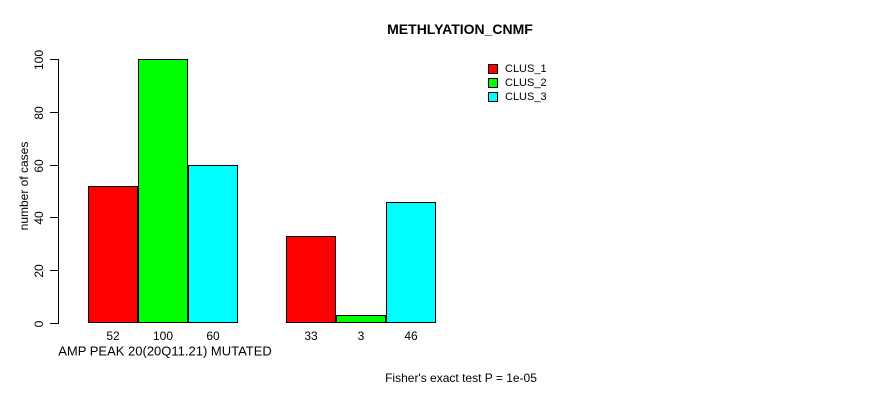  Describe the element at coordinates (411, 262) in the screenshot. I see `bar-clus_3-group2` at that location.